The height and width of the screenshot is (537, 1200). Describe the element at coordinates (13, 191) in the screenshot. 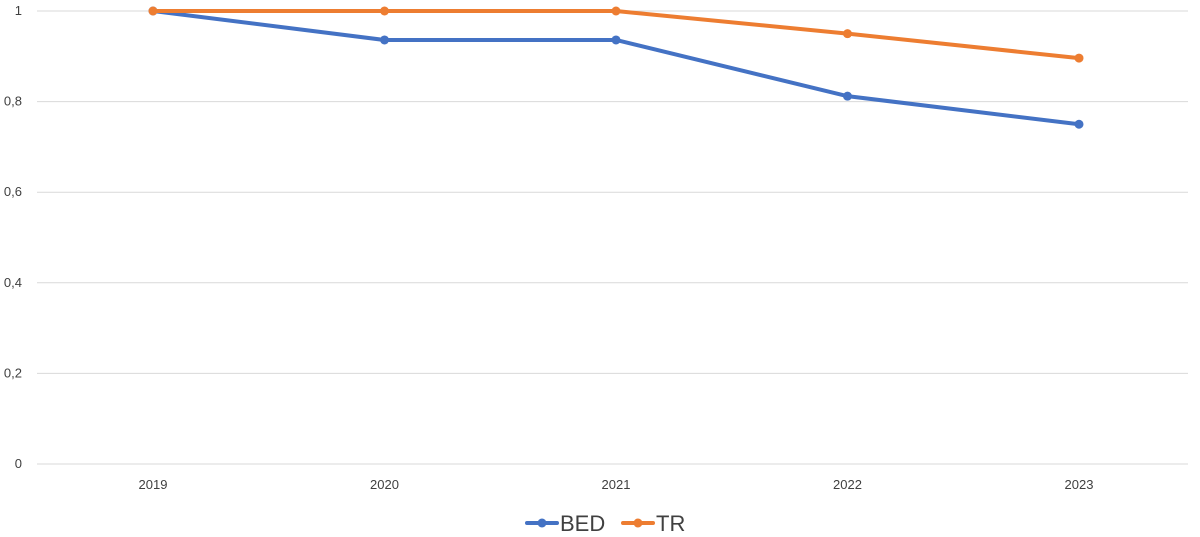

I see `y-tick-label: 0,6` at that location.